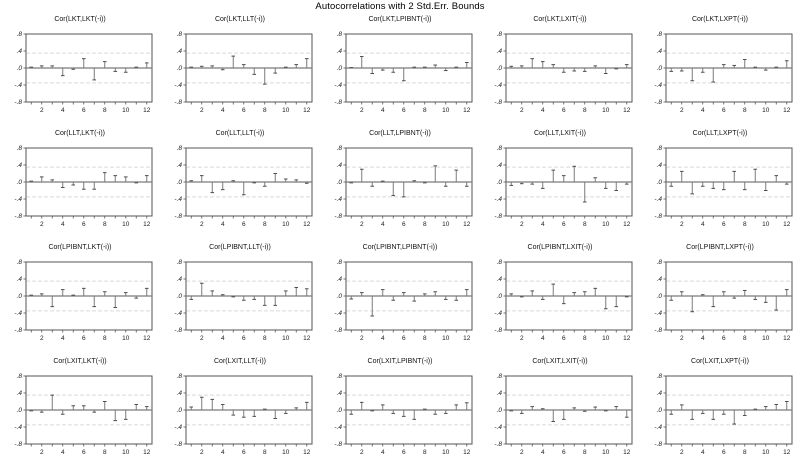 The width and height of the screenshot is (800, 470). Describe the element at coordinates (400, 19) in the screenshot. I see `subplot-title: Cor(LKT,LPIBNT(-i))` at that location.